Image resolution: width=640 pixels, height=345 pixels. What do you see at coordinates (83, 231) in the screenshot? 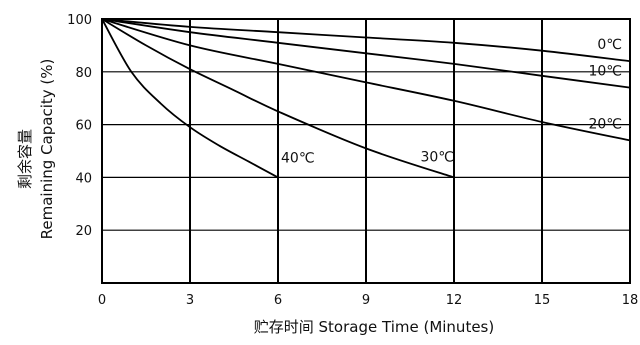
I see `y-tick-label: 20` at bounding box center [83, 231].